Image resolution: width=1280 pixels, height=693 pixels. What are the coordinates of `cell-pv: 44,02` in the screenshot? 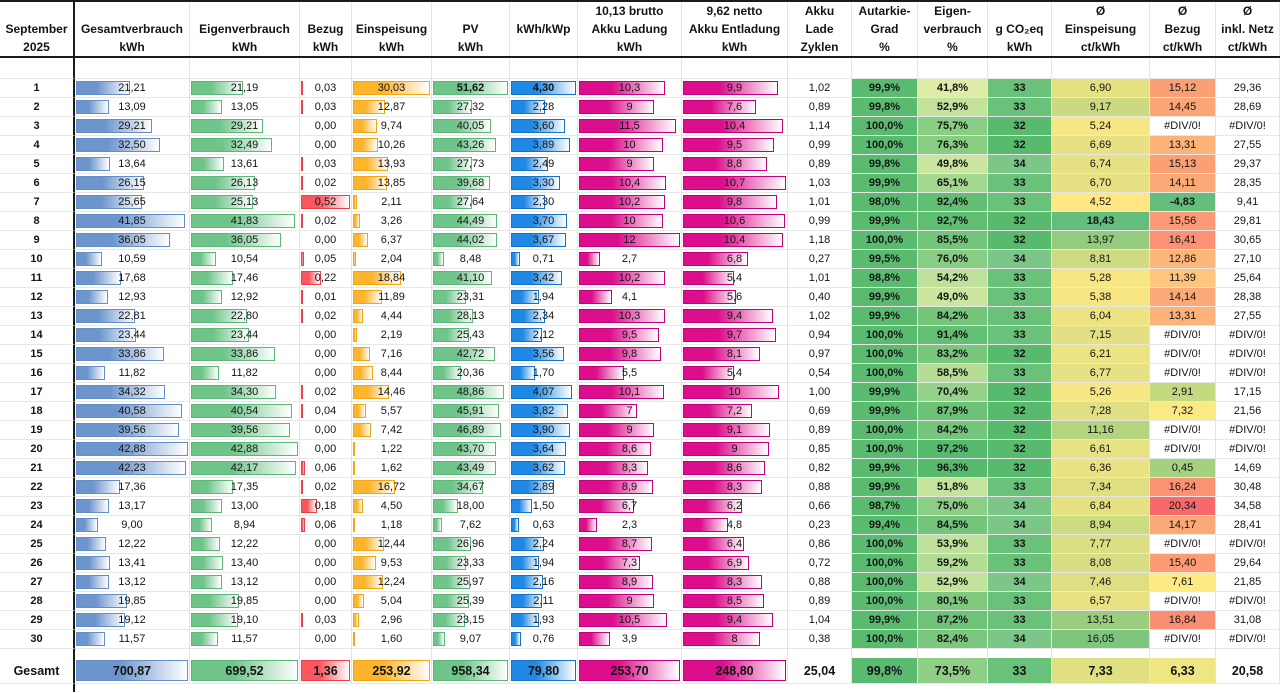 It's located at (471, 240).